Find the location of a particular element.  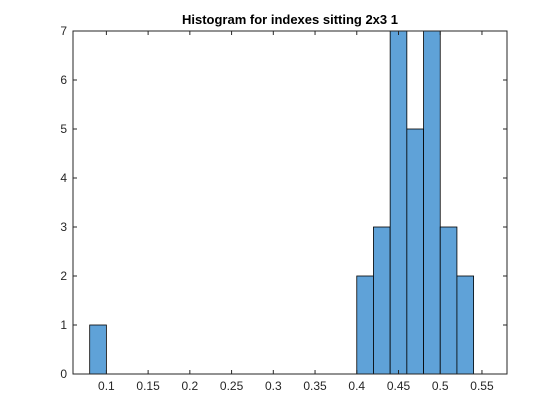

y-tick-label-2: 2 is located at coordinates (63, 276).